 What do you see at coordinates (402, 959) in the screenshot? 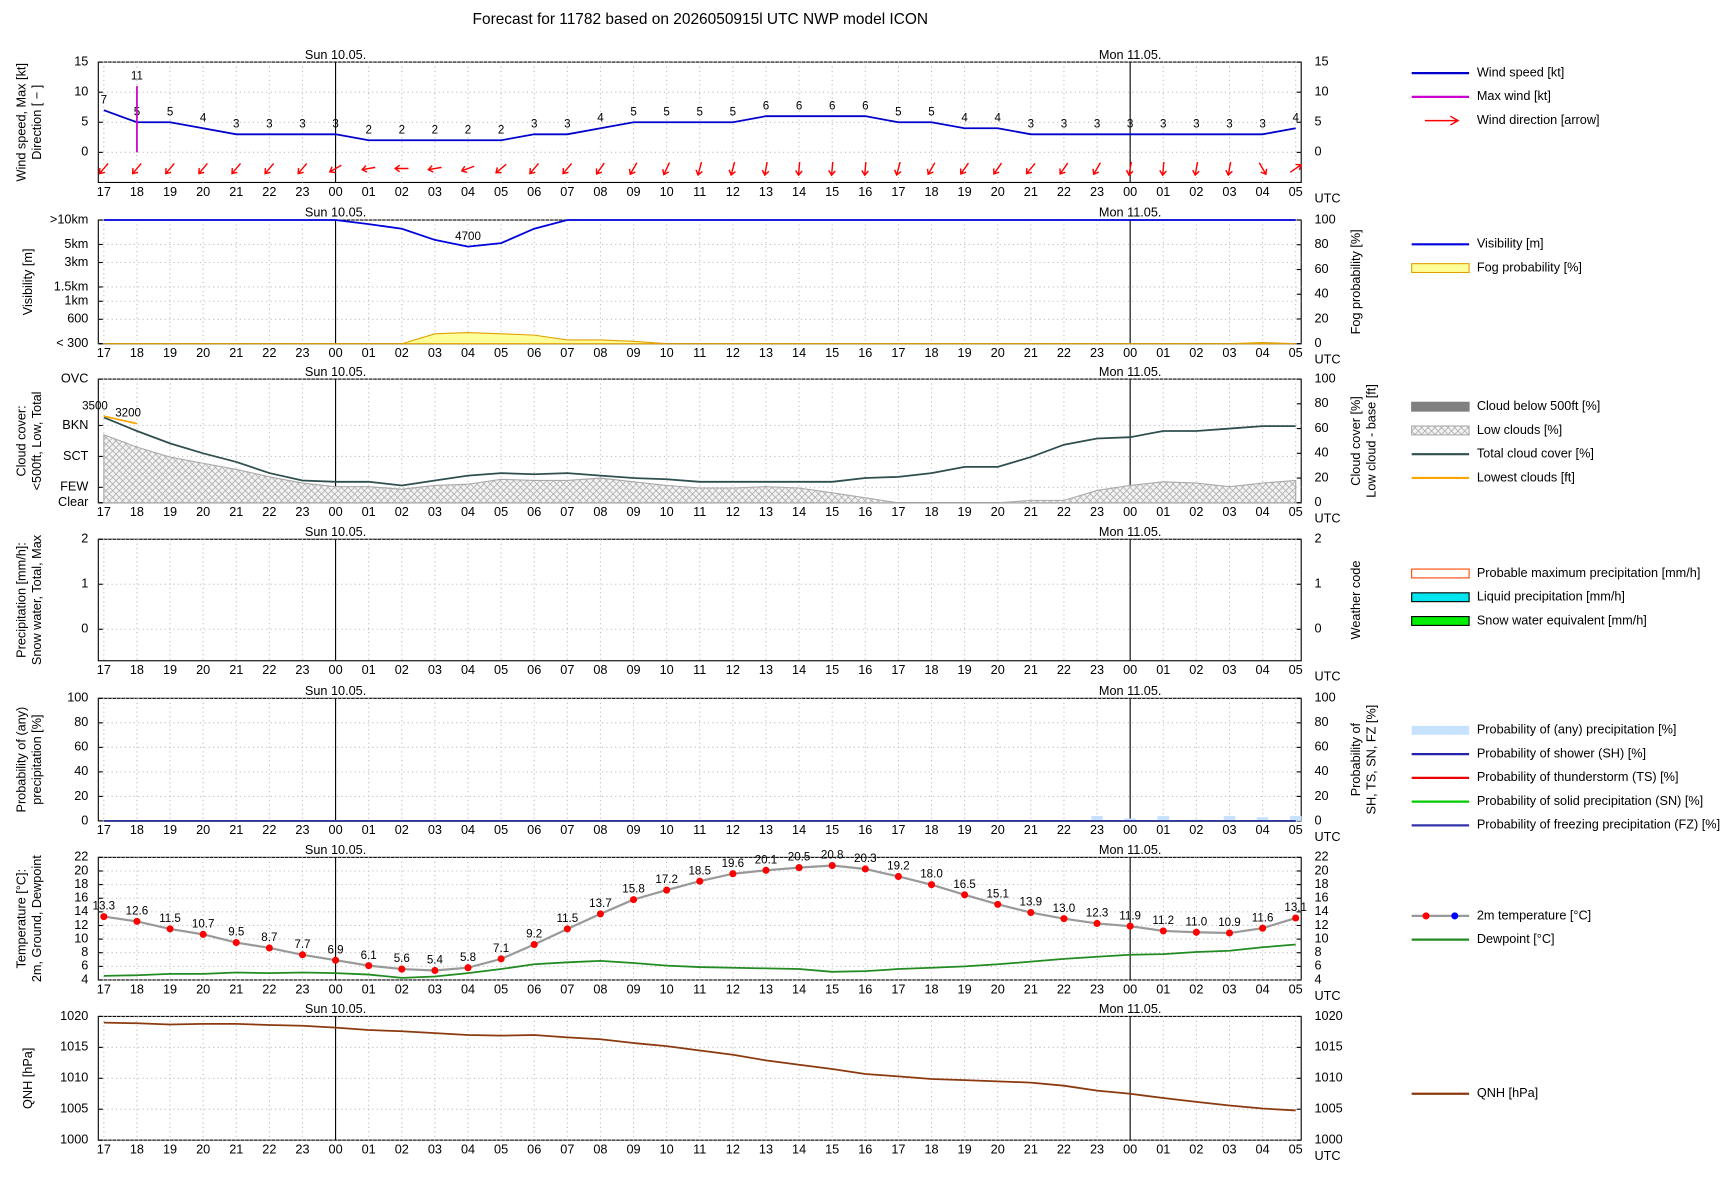
I see `data-label: 5.6` at bounding box center [402, 959].